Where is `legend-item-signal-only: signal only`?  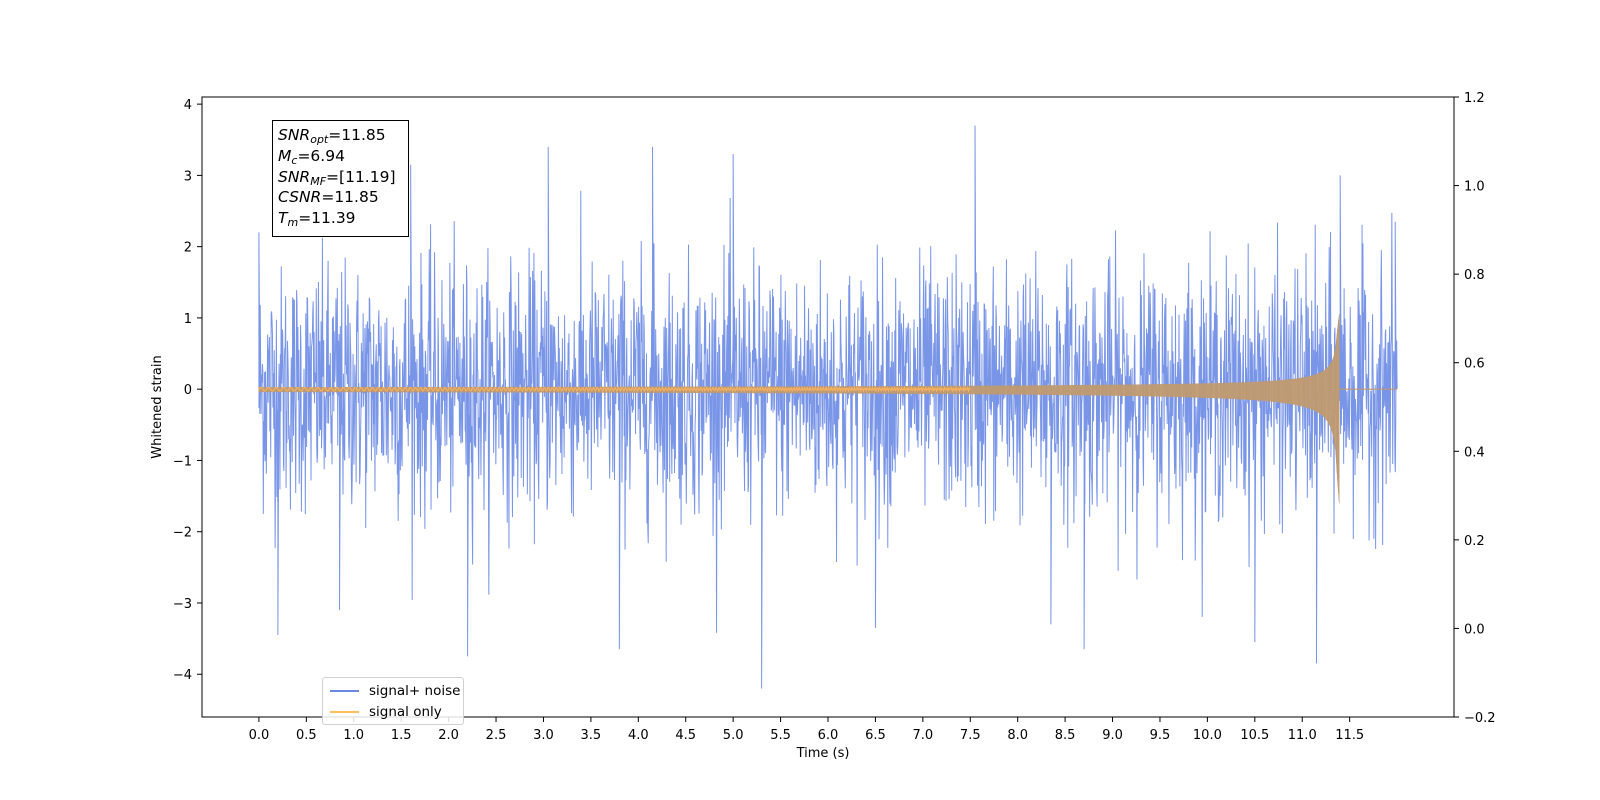
legend-item-signal-only: signal only is located at coordinates (386, 712).